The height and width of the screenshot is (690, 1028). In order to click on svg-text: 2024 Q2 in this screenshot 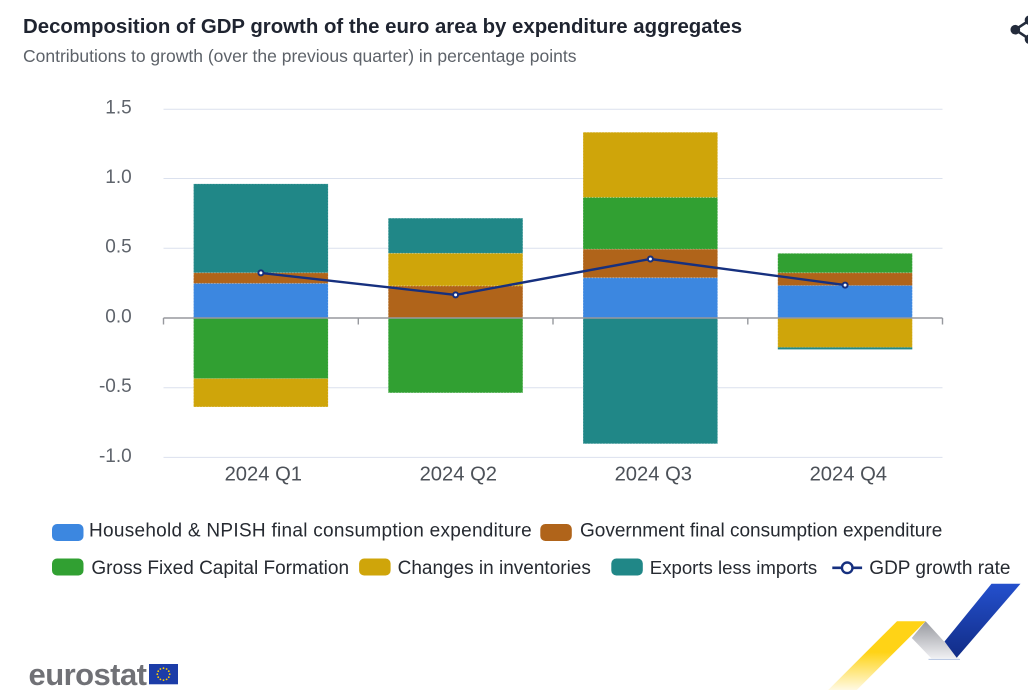, I will do `click(458, 474)`.